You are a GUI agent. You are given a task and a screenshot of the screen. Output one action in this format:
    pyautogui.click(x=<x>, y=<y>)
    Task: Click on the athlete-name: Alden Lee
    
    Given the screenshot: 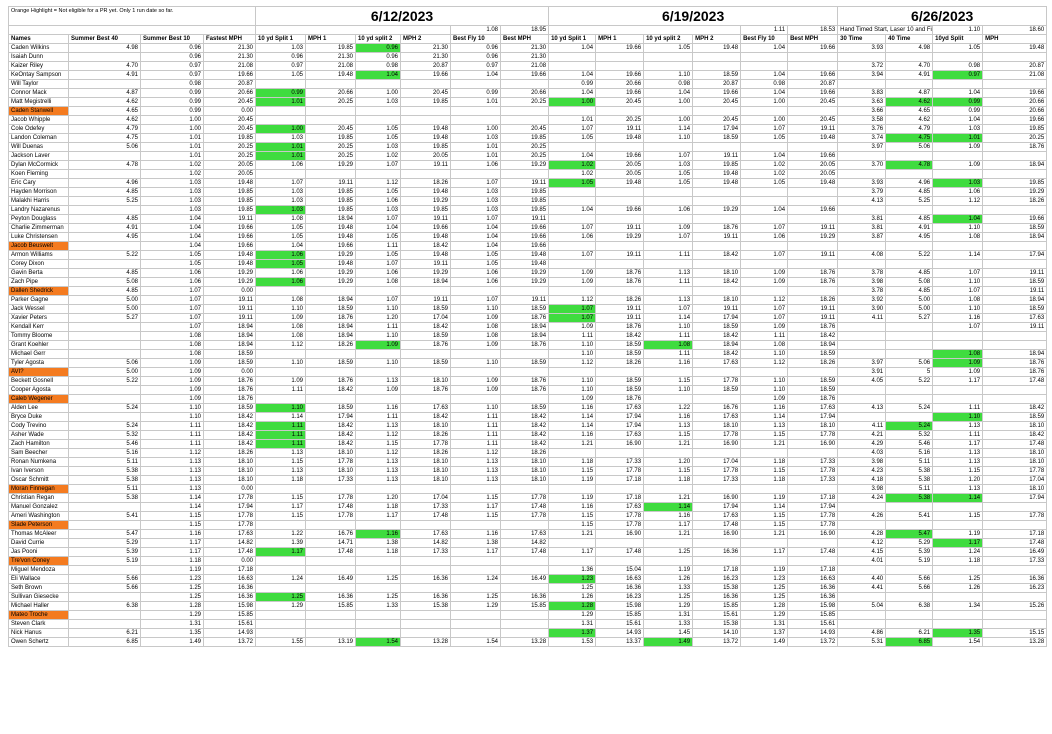 What is the action you would take?
    pyautogui.click(x=38, y=408)
    